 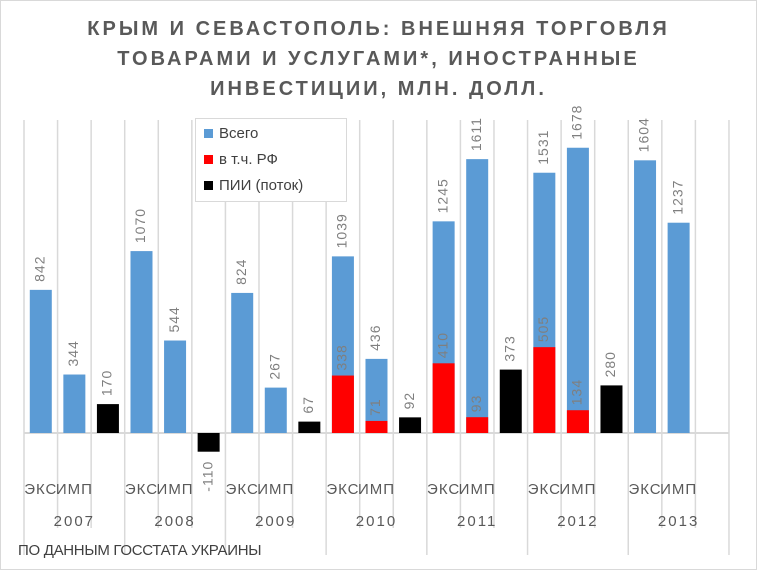 I want to click on year-label: 2011, so click(x=477, y=521).